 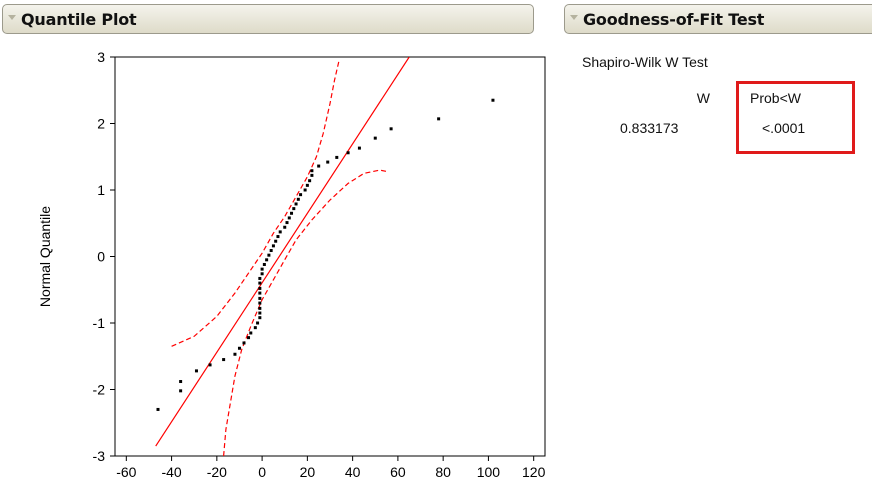 What do you see at coordinates (489, 472) in the screenshot?
I see `x-tick-label: 100` at bounding box center [489, 472].